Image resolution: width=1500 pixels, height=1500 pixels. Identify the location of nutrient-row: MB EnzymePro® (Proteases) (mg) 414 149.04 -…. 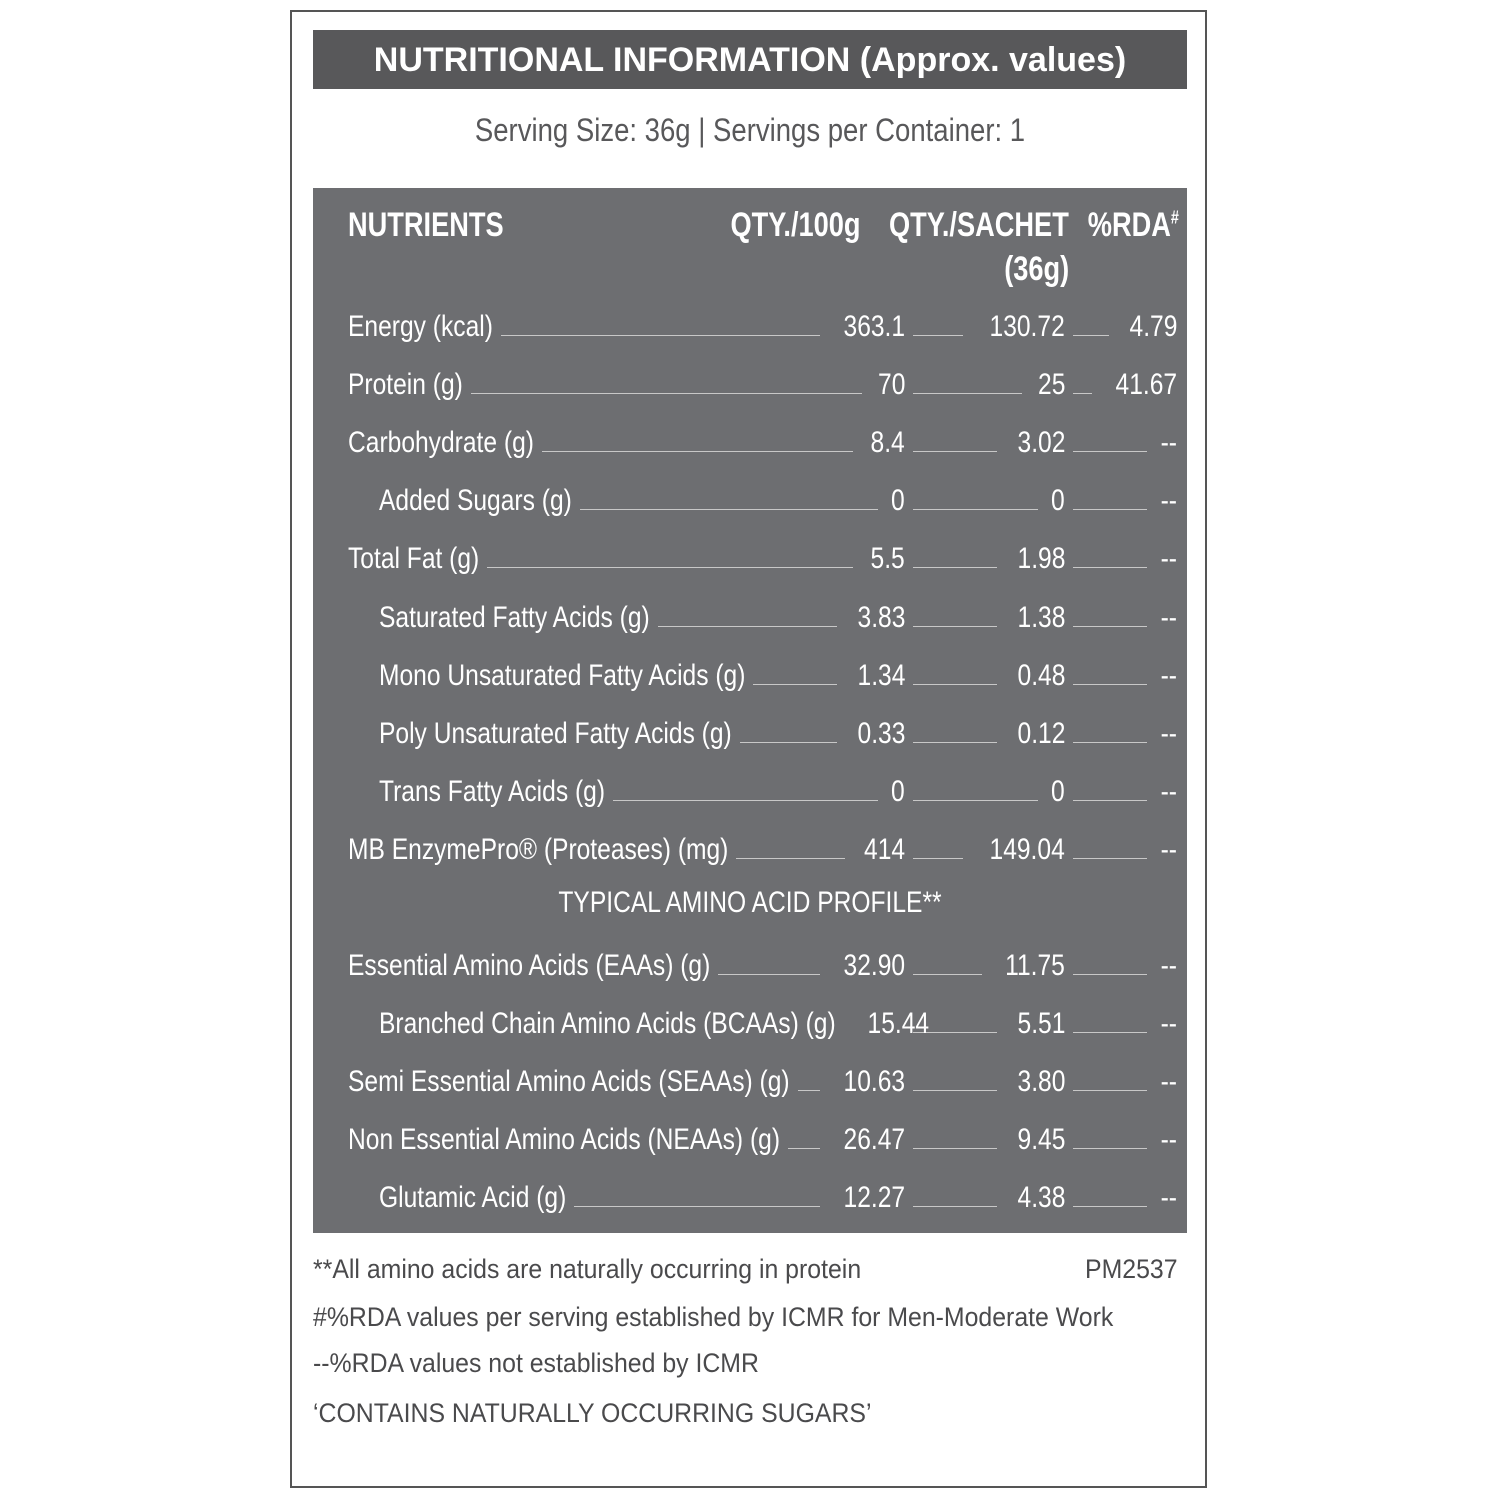
(762, 847).